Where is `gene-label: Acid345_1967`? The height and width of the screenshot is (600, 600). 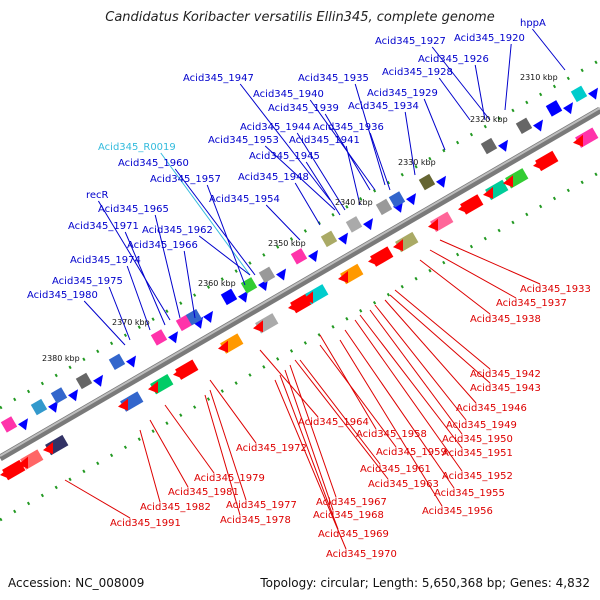 gene-label: Acid345_1967 is located at coordinates (351, 502).